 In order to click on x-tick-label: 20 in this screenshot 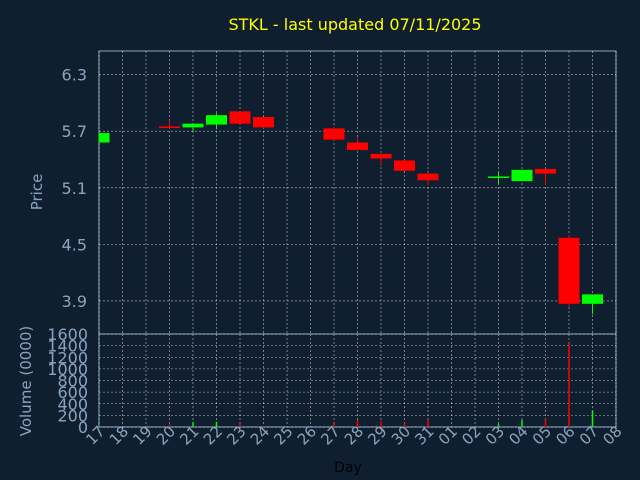, I will do `click(166, 435)`.